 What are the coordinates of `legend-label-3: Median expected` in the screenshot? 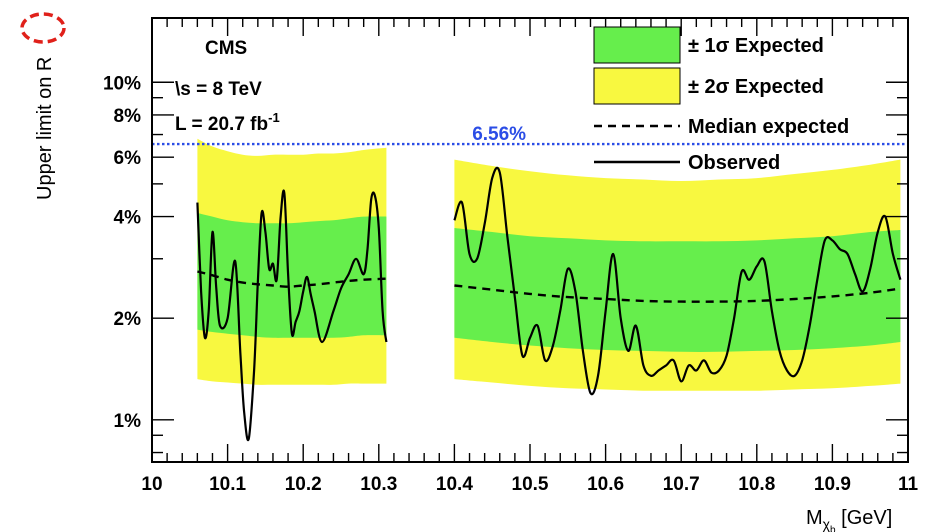 It's located at (768, 127).